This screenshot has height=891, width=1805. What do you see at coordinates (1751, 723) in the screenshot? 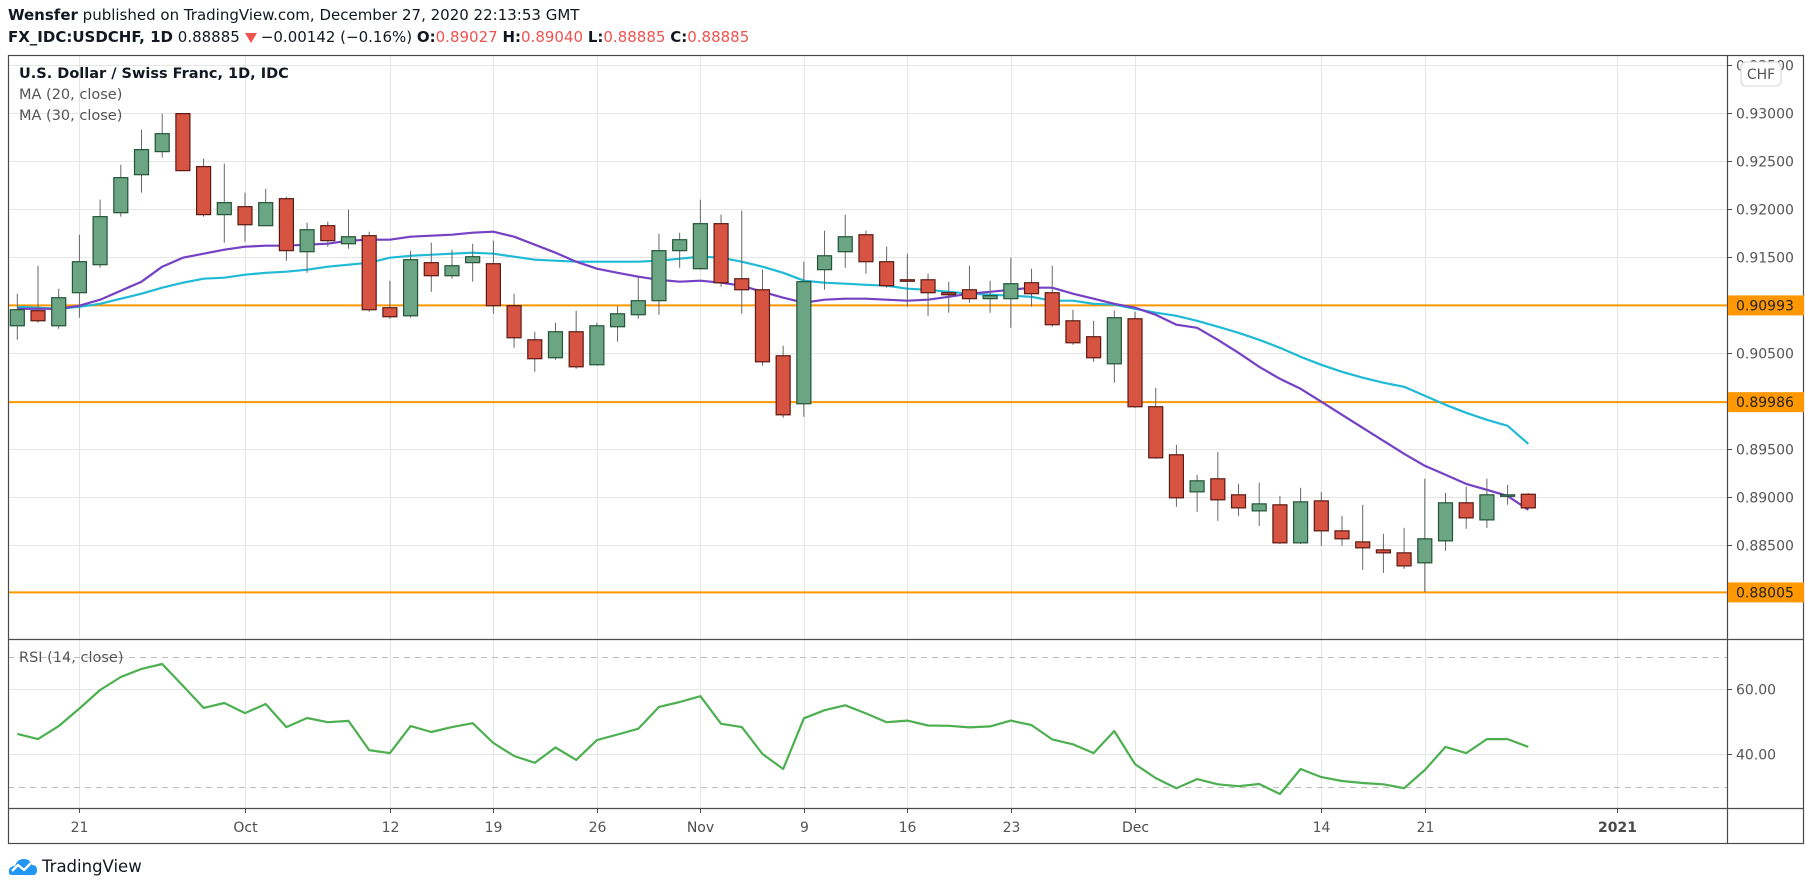
I see `rsi-axis: 60.00 40.00` at bounding box center [1751, 723].